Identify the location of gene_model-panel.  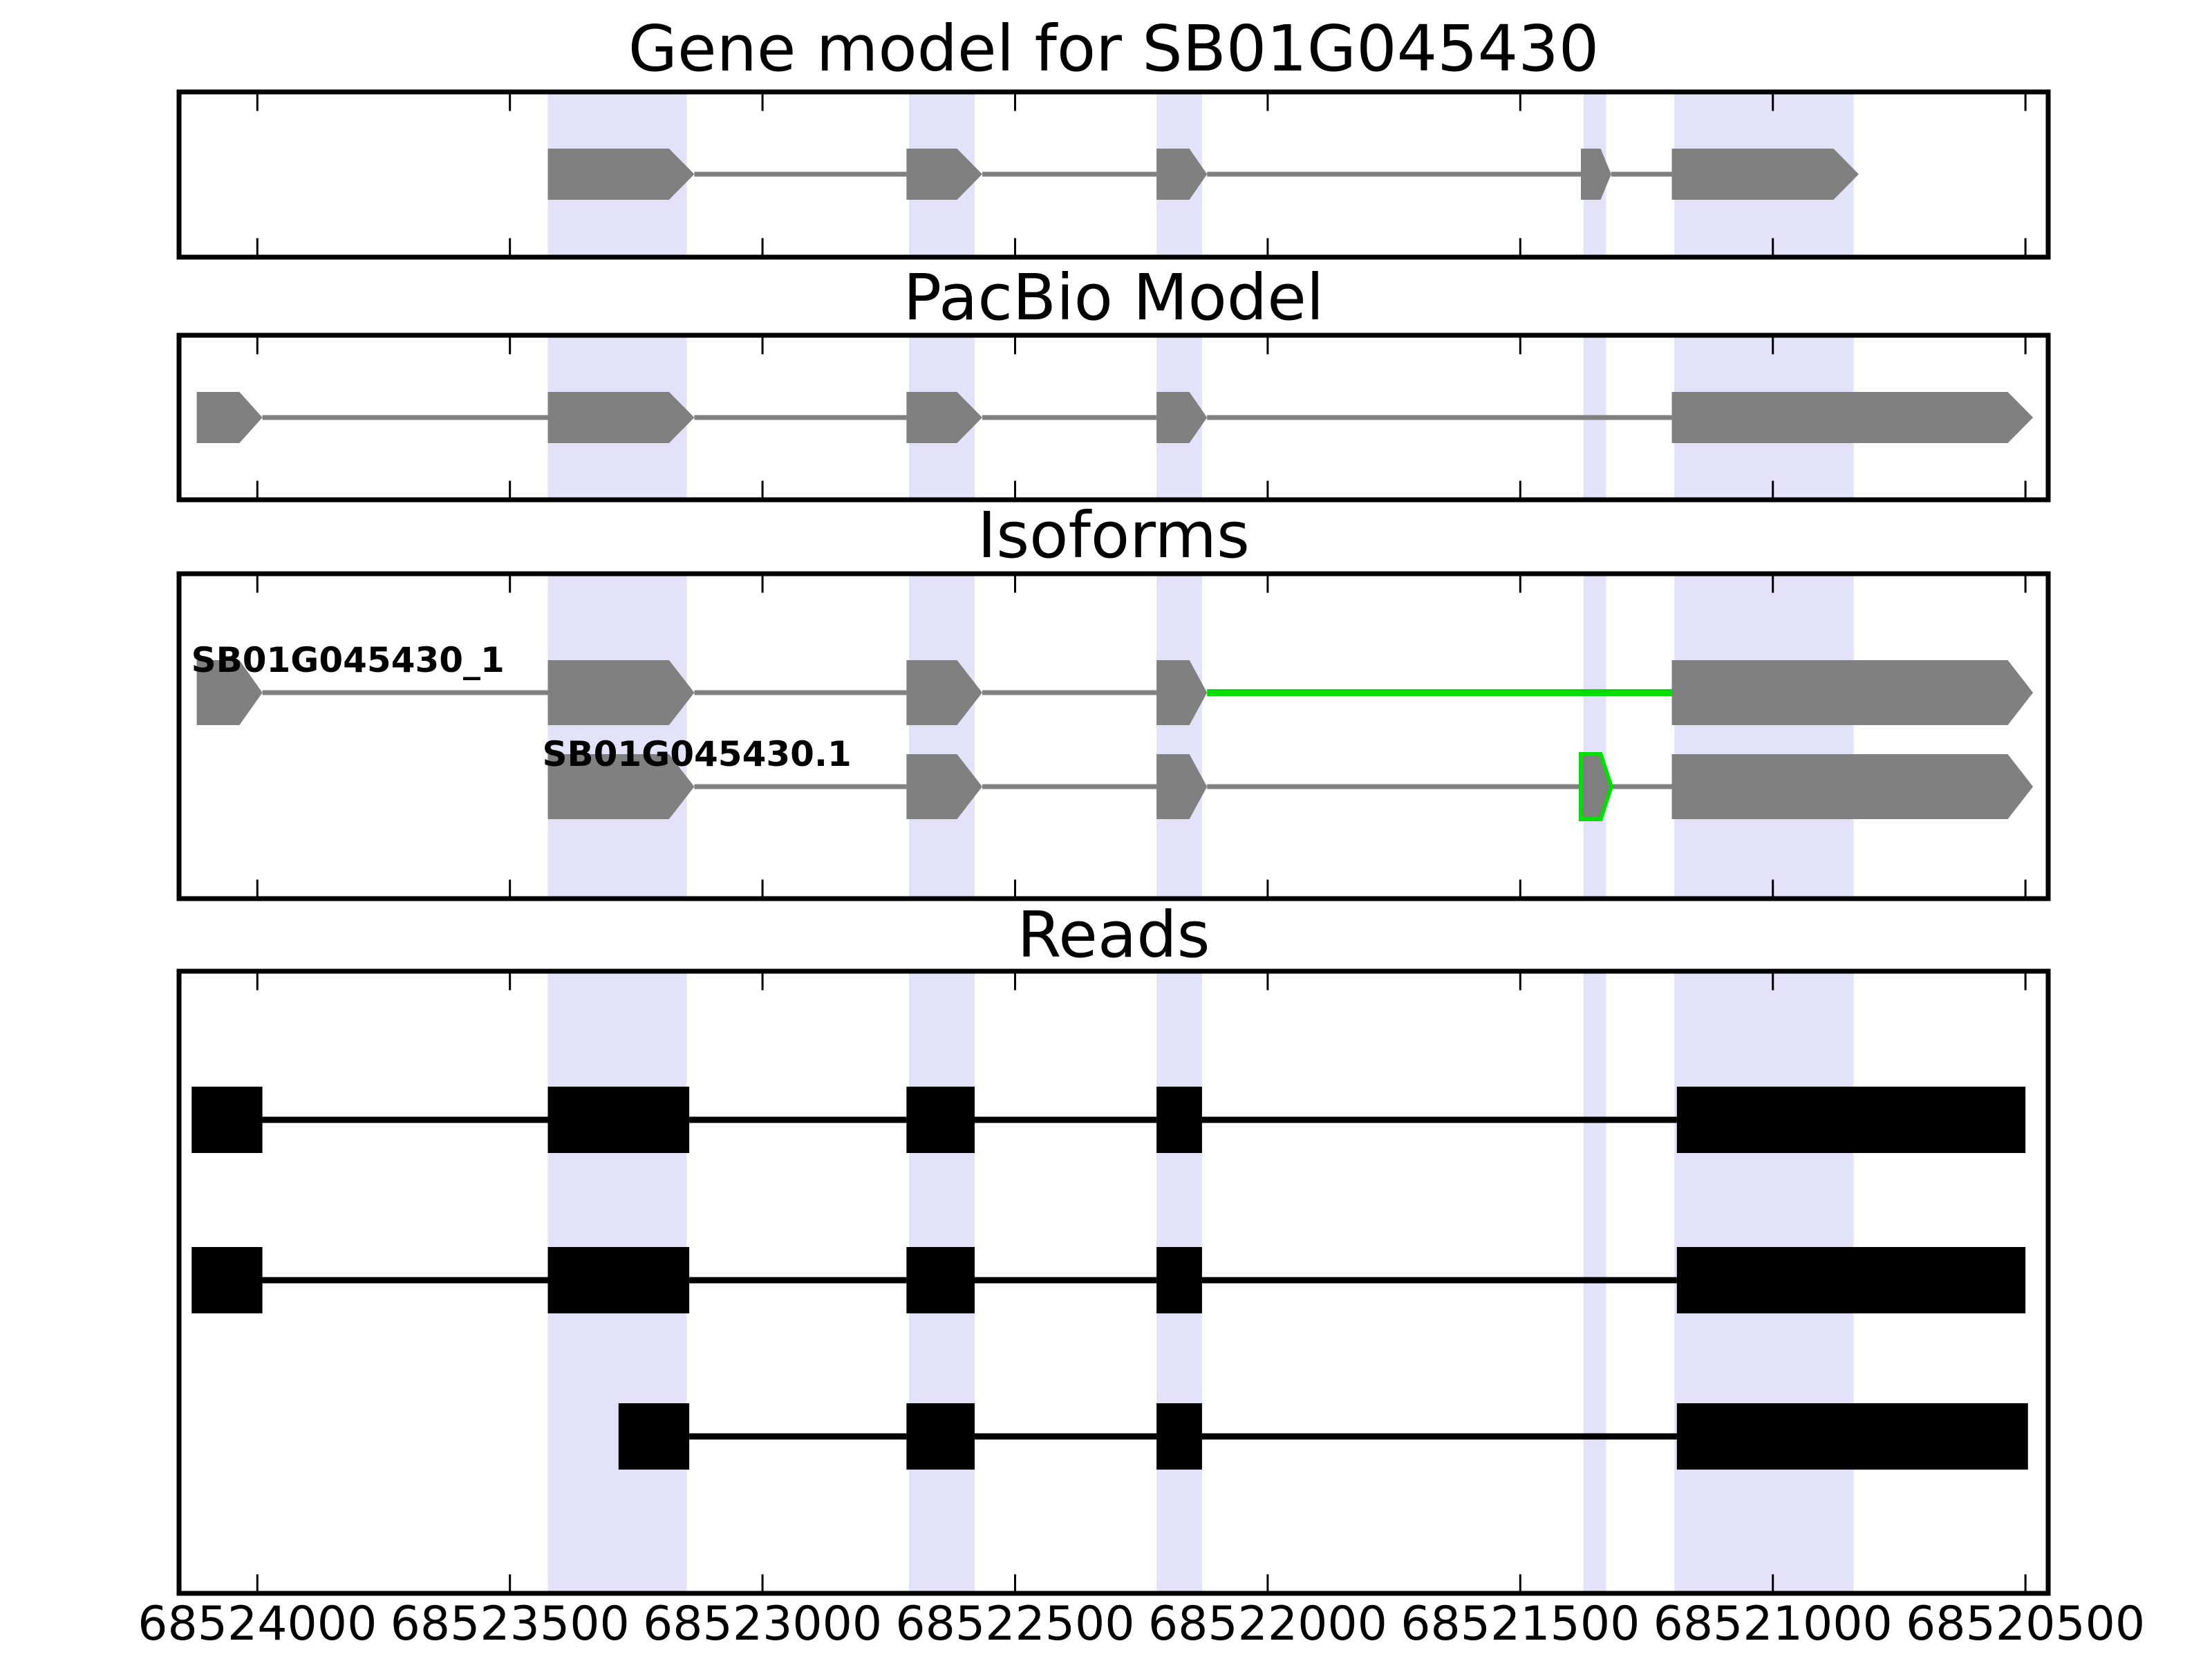
(1113, 174).